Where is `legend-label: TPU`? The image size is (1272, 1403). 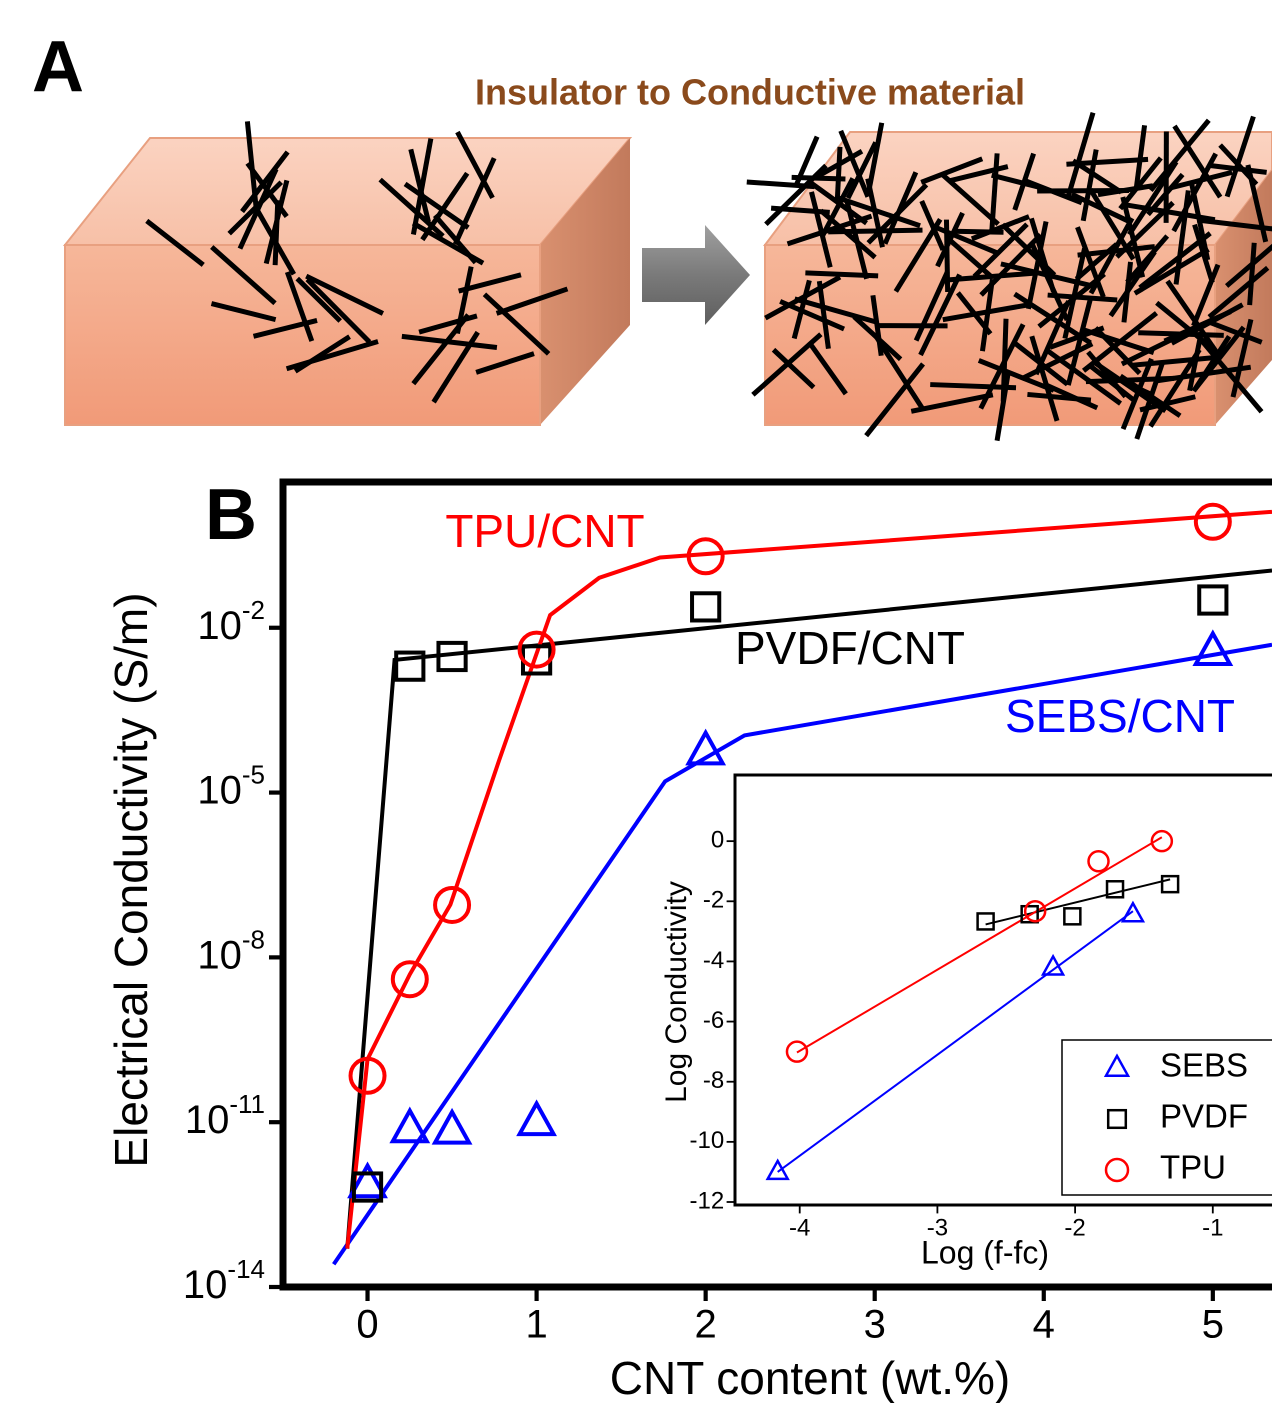 legend-label: TPU is located at coordinates (1193, 1167).